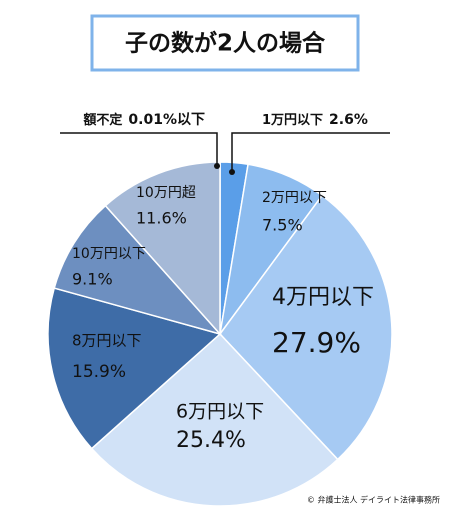  Describe the element at coordinates (109, 254) in the screenshot. I see `category-label: 10万円以下` at that location.